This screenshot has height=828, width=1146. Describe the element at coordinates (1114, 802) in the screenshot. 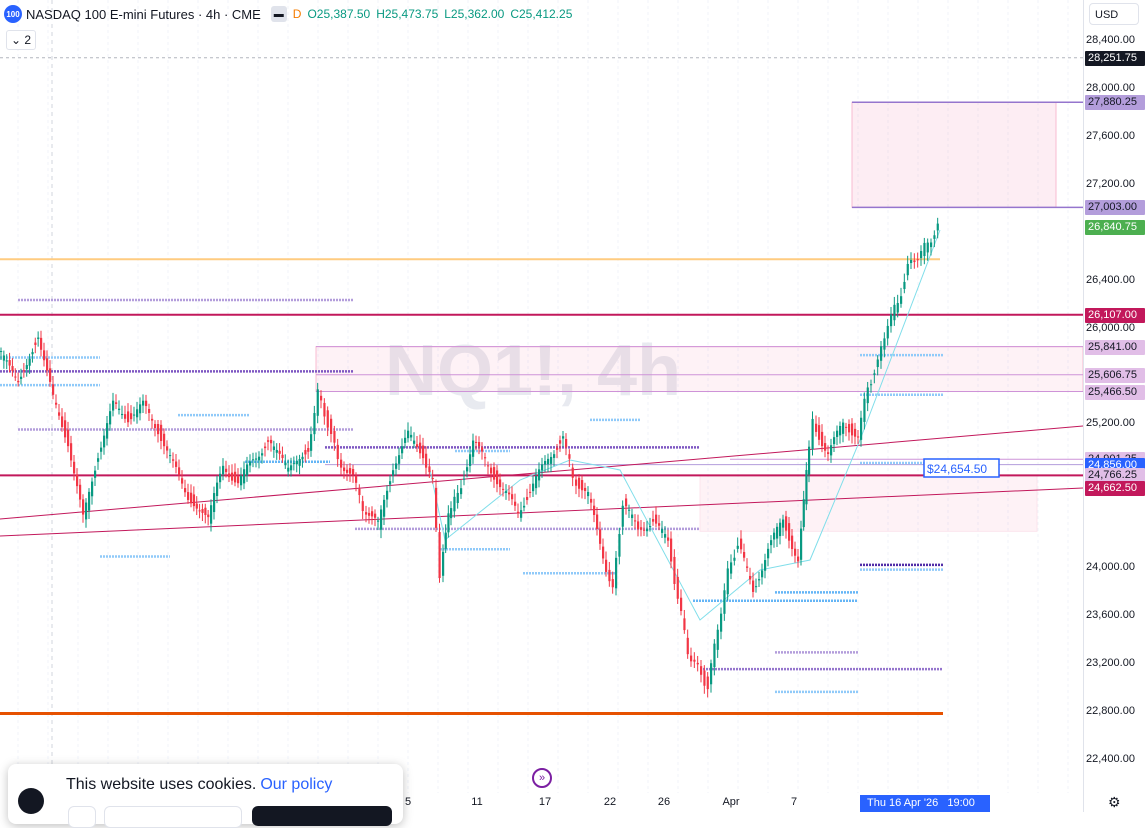

I see `gear-icon: ⚙` at that location.